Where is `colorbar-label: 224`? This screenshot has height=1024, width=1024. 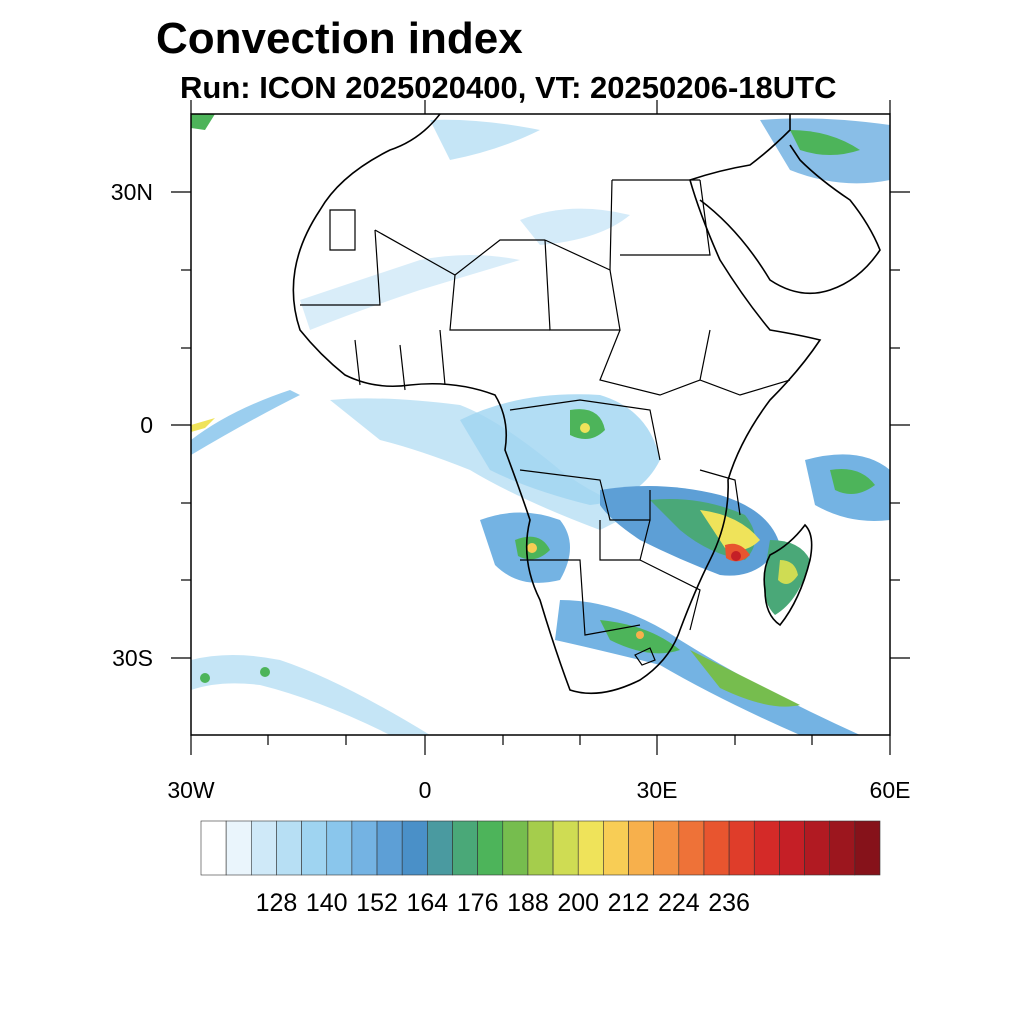
colorbar-label: 224 is located at coordinates (679, 903).